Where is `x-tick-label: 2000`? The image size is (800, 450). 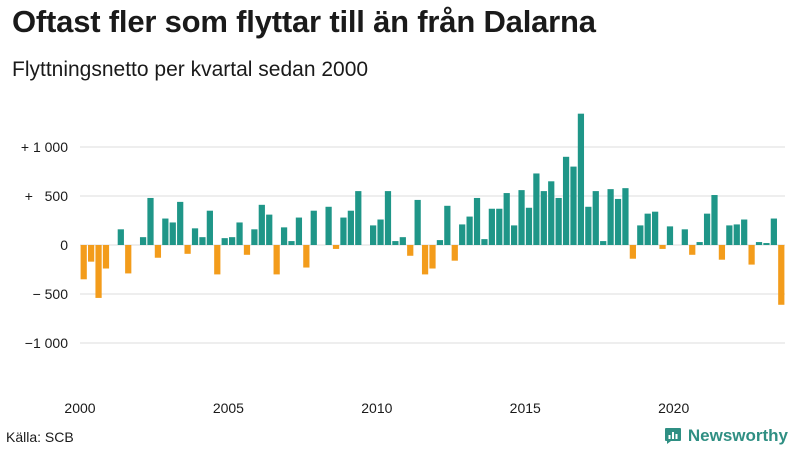 x-tick-label: 2000 is located at coordinates (79, 408).